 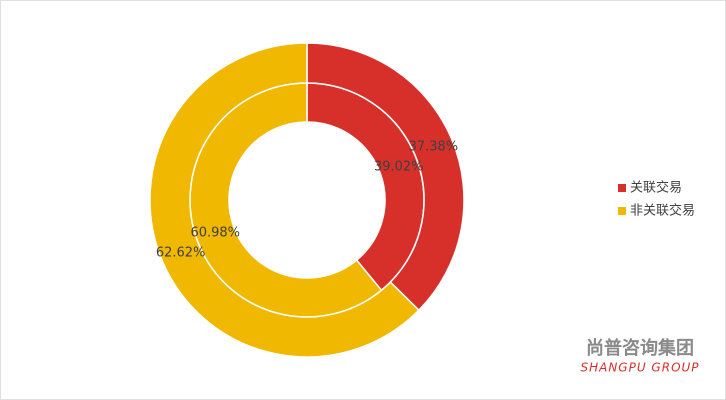 I want to click on data-label: 62.62%, so click(x=181, y=252).